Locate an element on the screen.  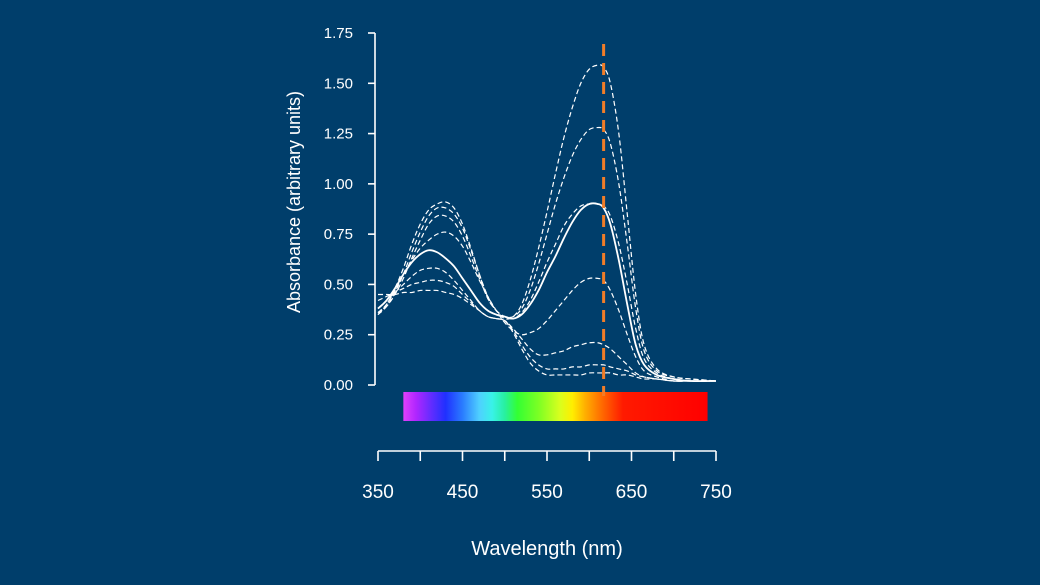
y-tick-label: 1.25 is located at coordinates (338, 134).